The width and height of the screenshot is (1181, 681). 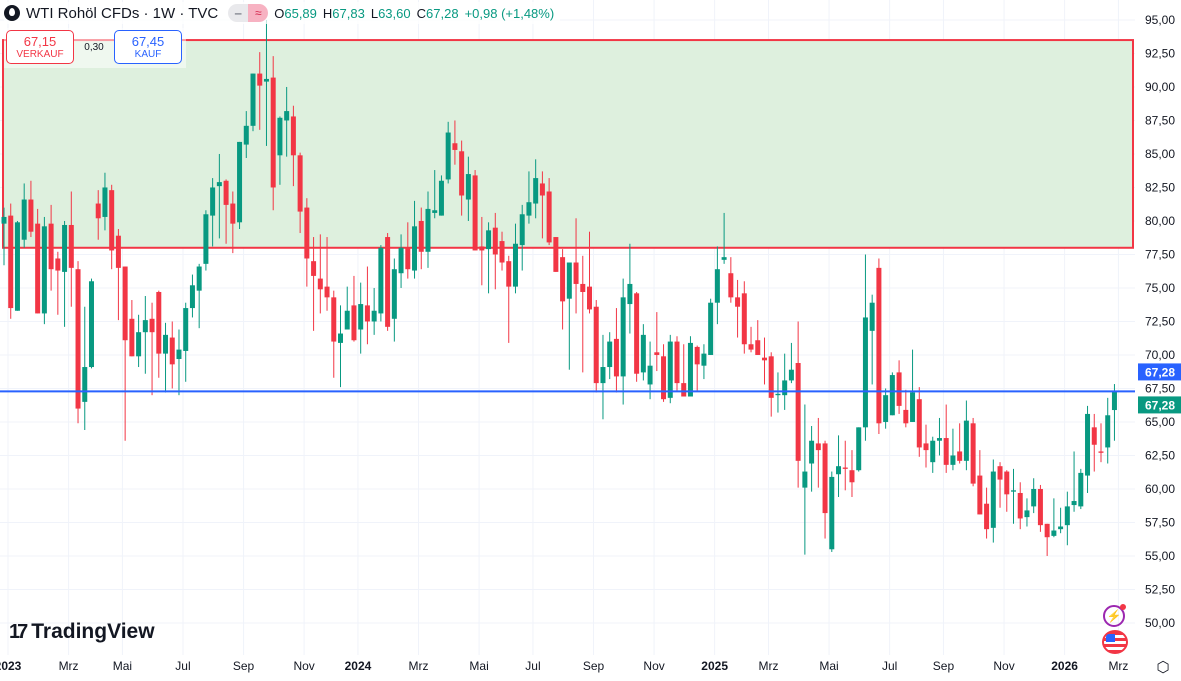 I want to click on us-flag-icon, so click(x=1115, y=642).